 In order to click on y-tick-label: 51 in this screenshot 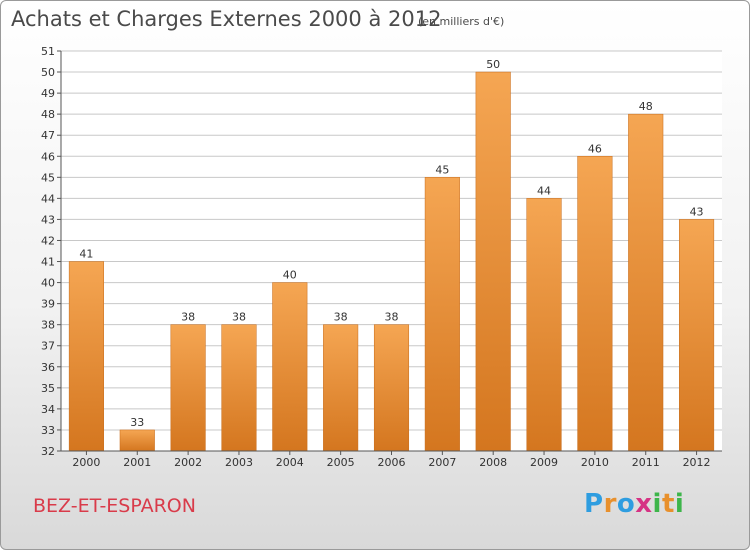, I will do `click(48, 51)`.